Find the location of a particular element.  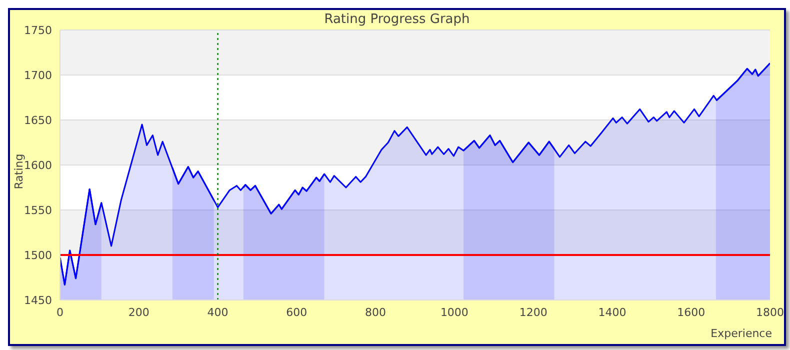

x-tick-label: 0 is located at coordinates (60, 312).